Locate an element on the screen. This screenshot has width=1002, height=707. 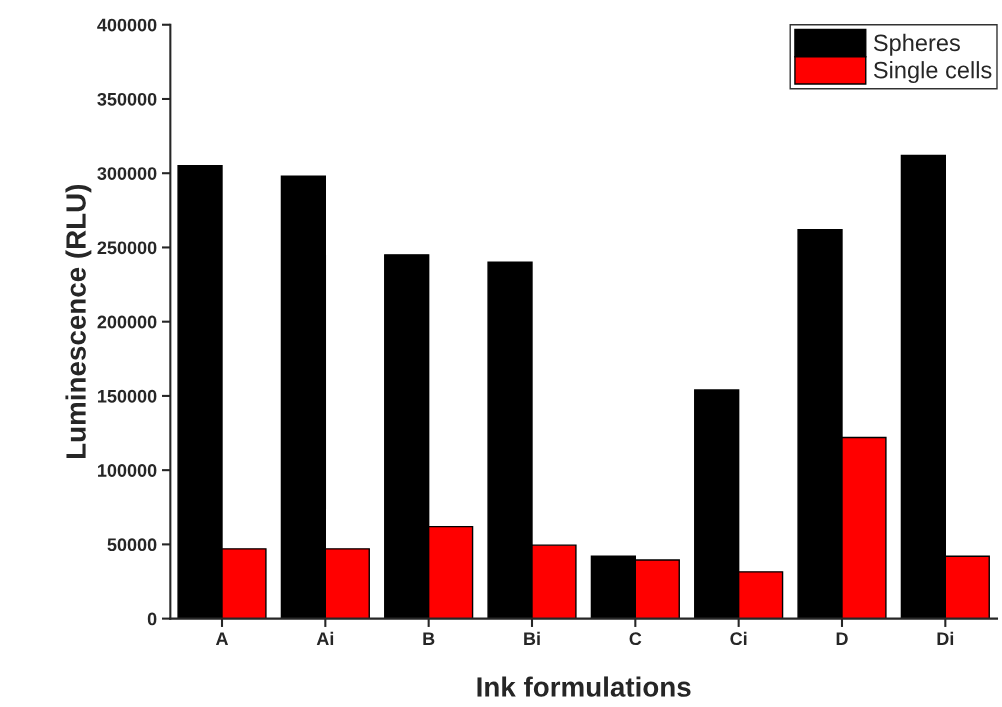
y-tick-label: 50000 is located at coordinates (132, 545).